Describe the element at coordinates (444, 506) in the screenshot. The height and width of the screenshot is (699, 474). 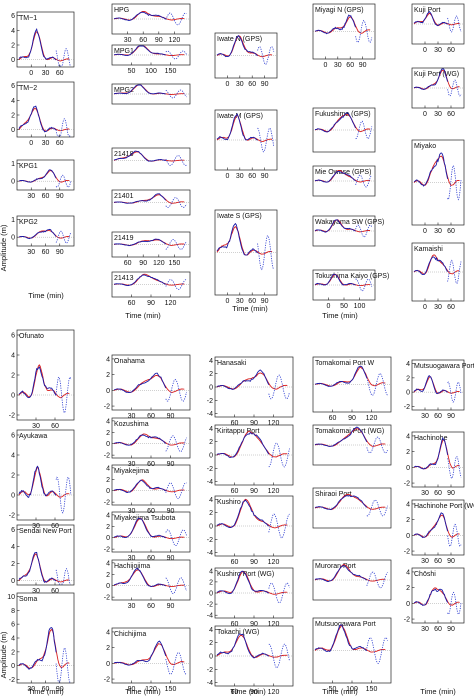
I see `panel-title: Hachinohe Port (WG)` at that location.